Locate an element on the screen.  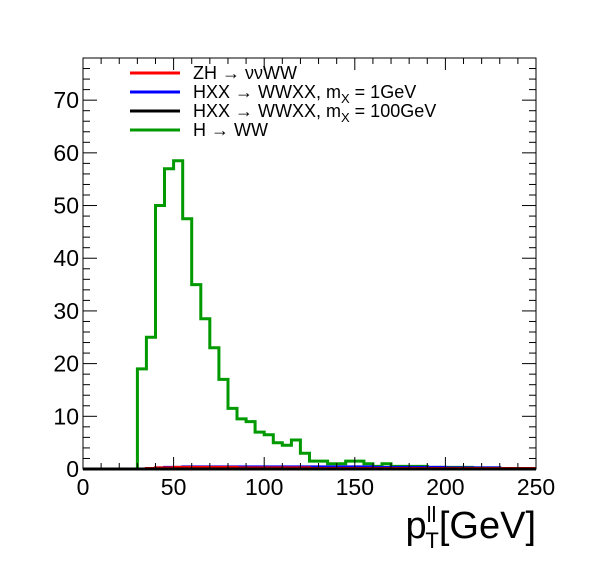
x-tick-label: 200 is located at coordinates (445, 487).